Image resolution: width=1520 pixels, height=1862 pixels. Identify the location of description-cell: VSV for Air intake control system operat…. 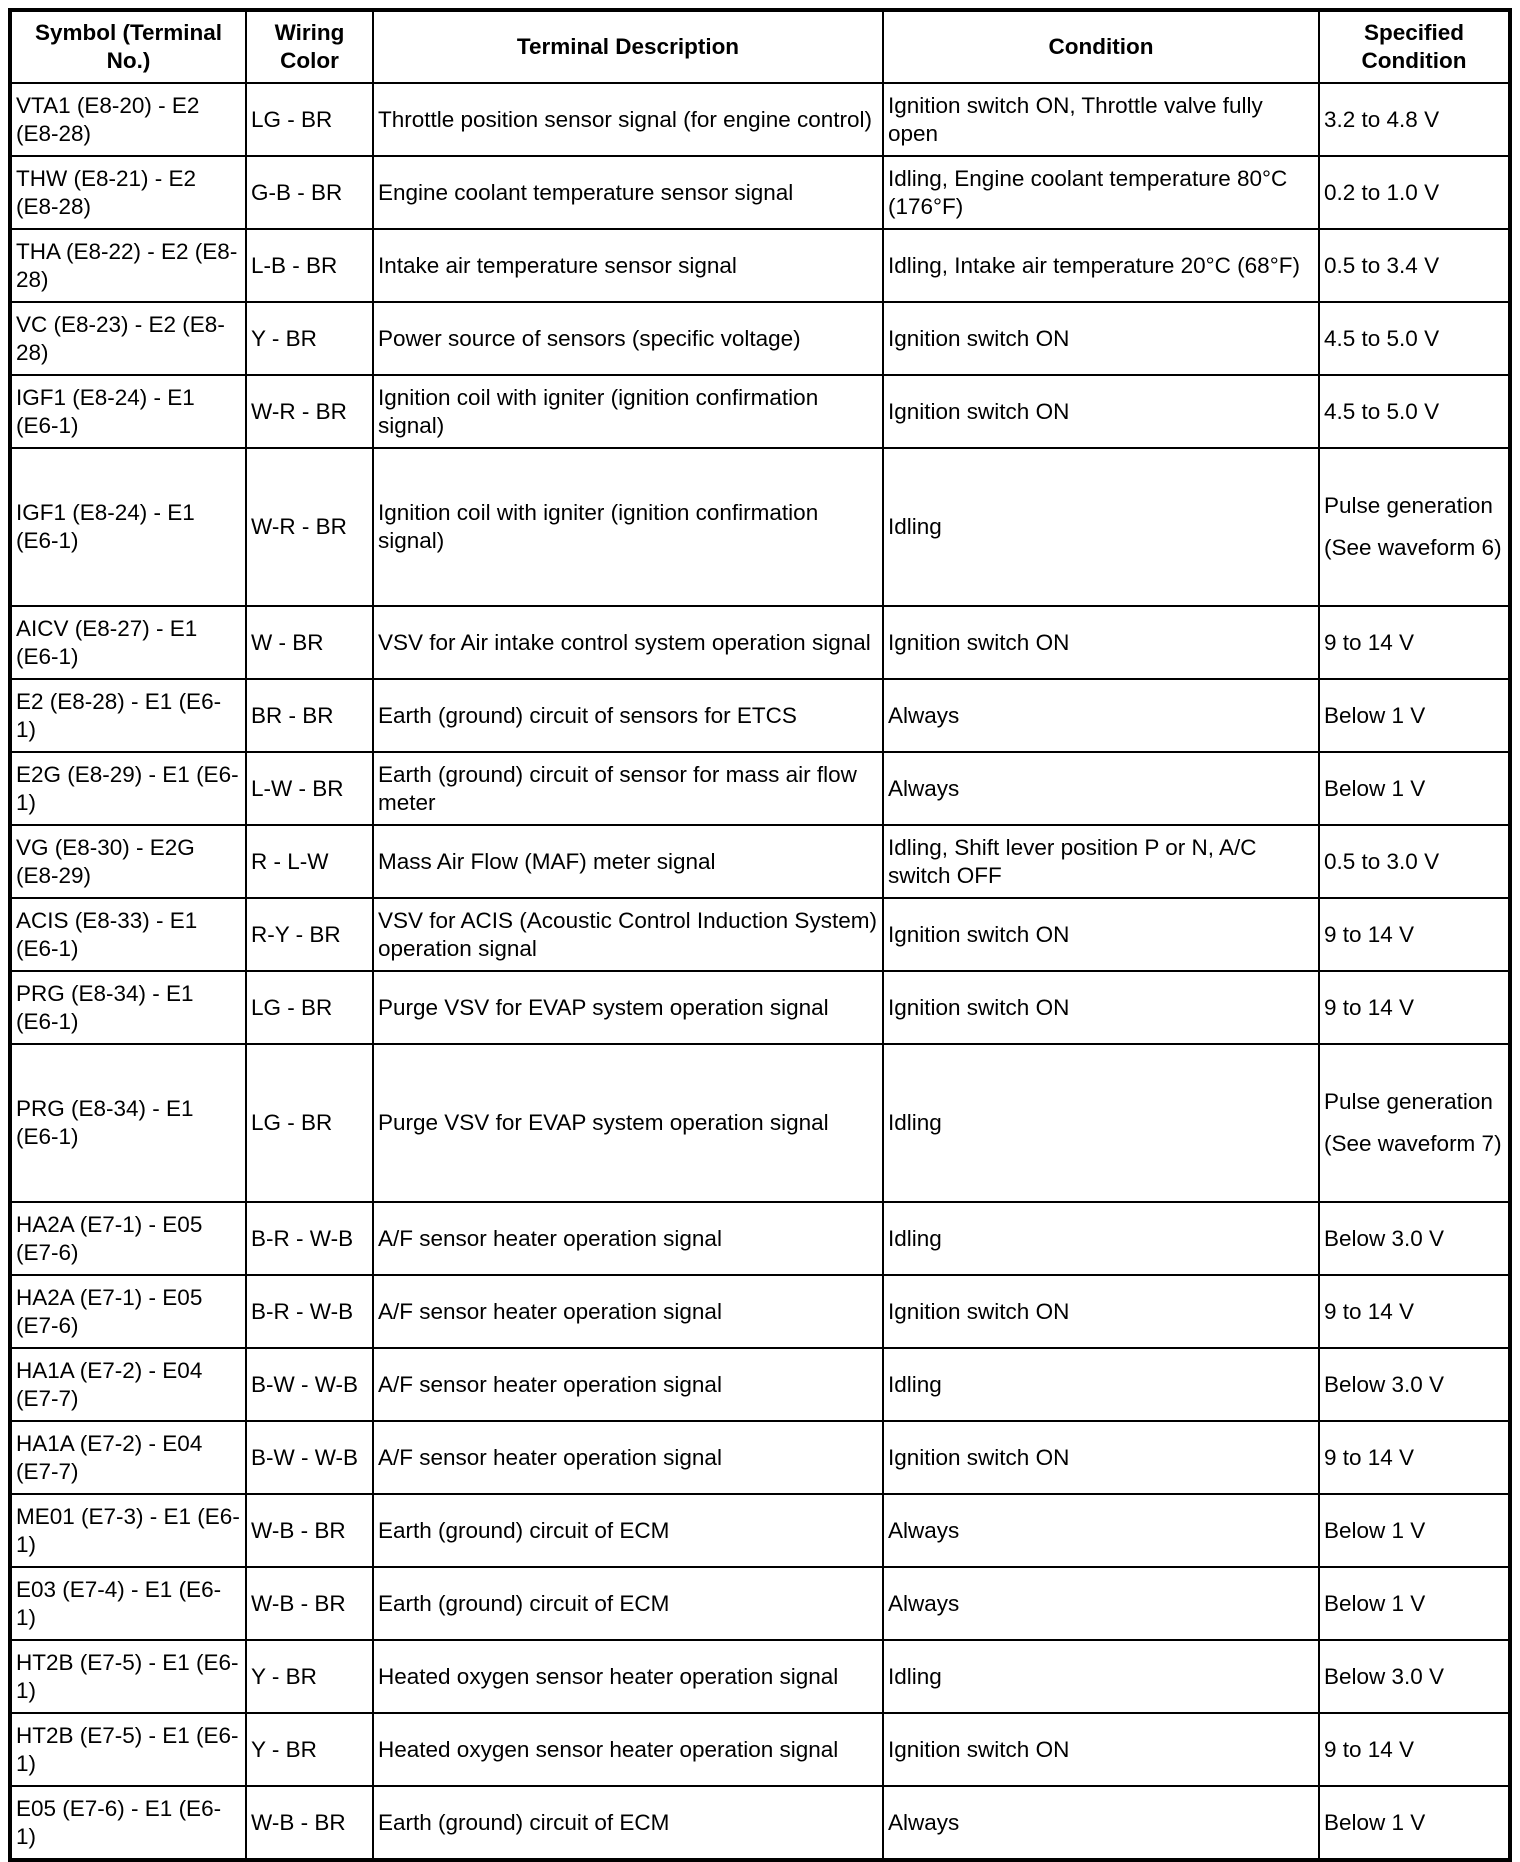
(628, 642).